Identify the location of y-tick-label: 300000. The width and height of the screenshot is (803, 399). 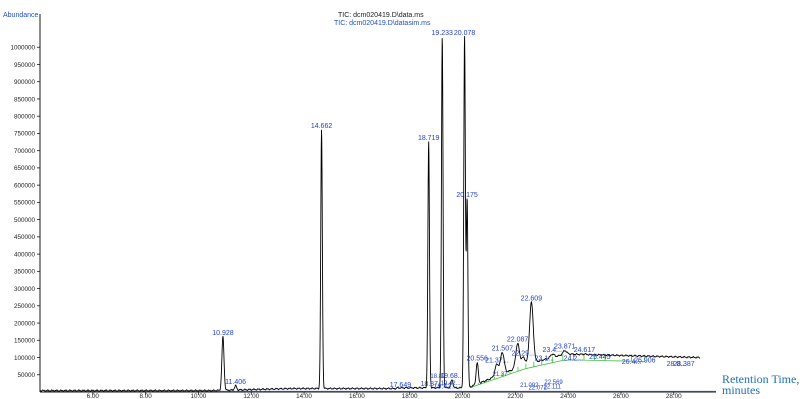
(25, 289).